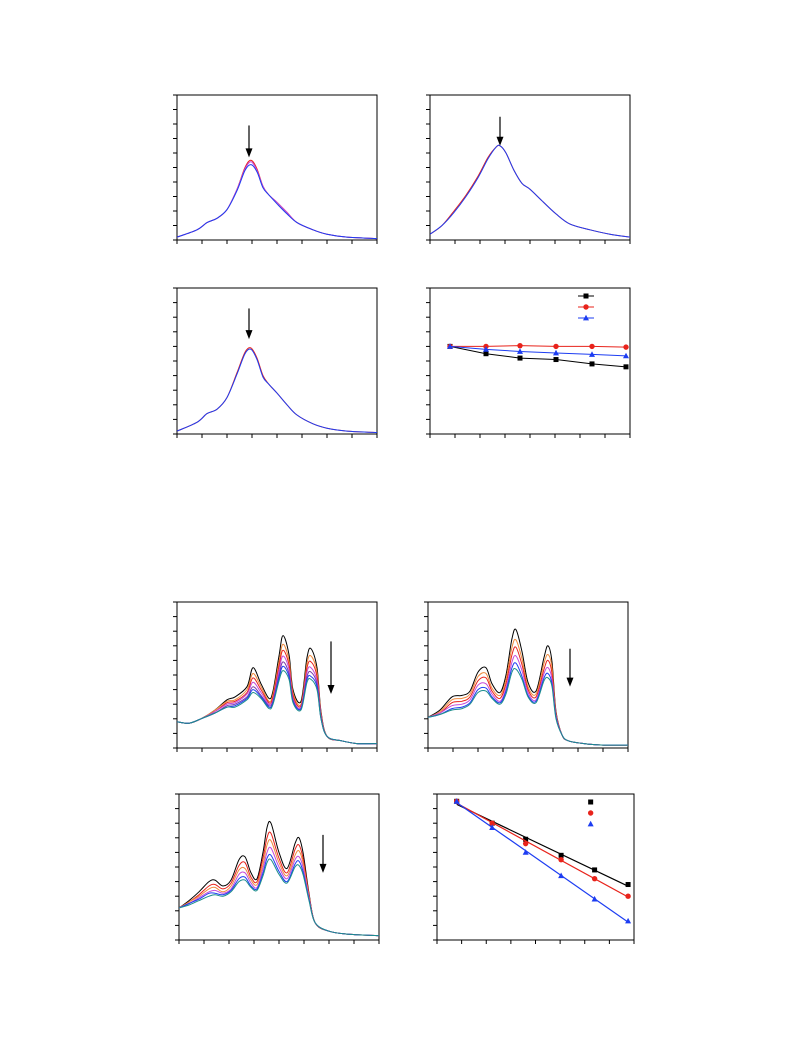 The width and height of the screenshot is (793, 1057). I want to click on chart-panel-bottom-c, so click(277, 868).